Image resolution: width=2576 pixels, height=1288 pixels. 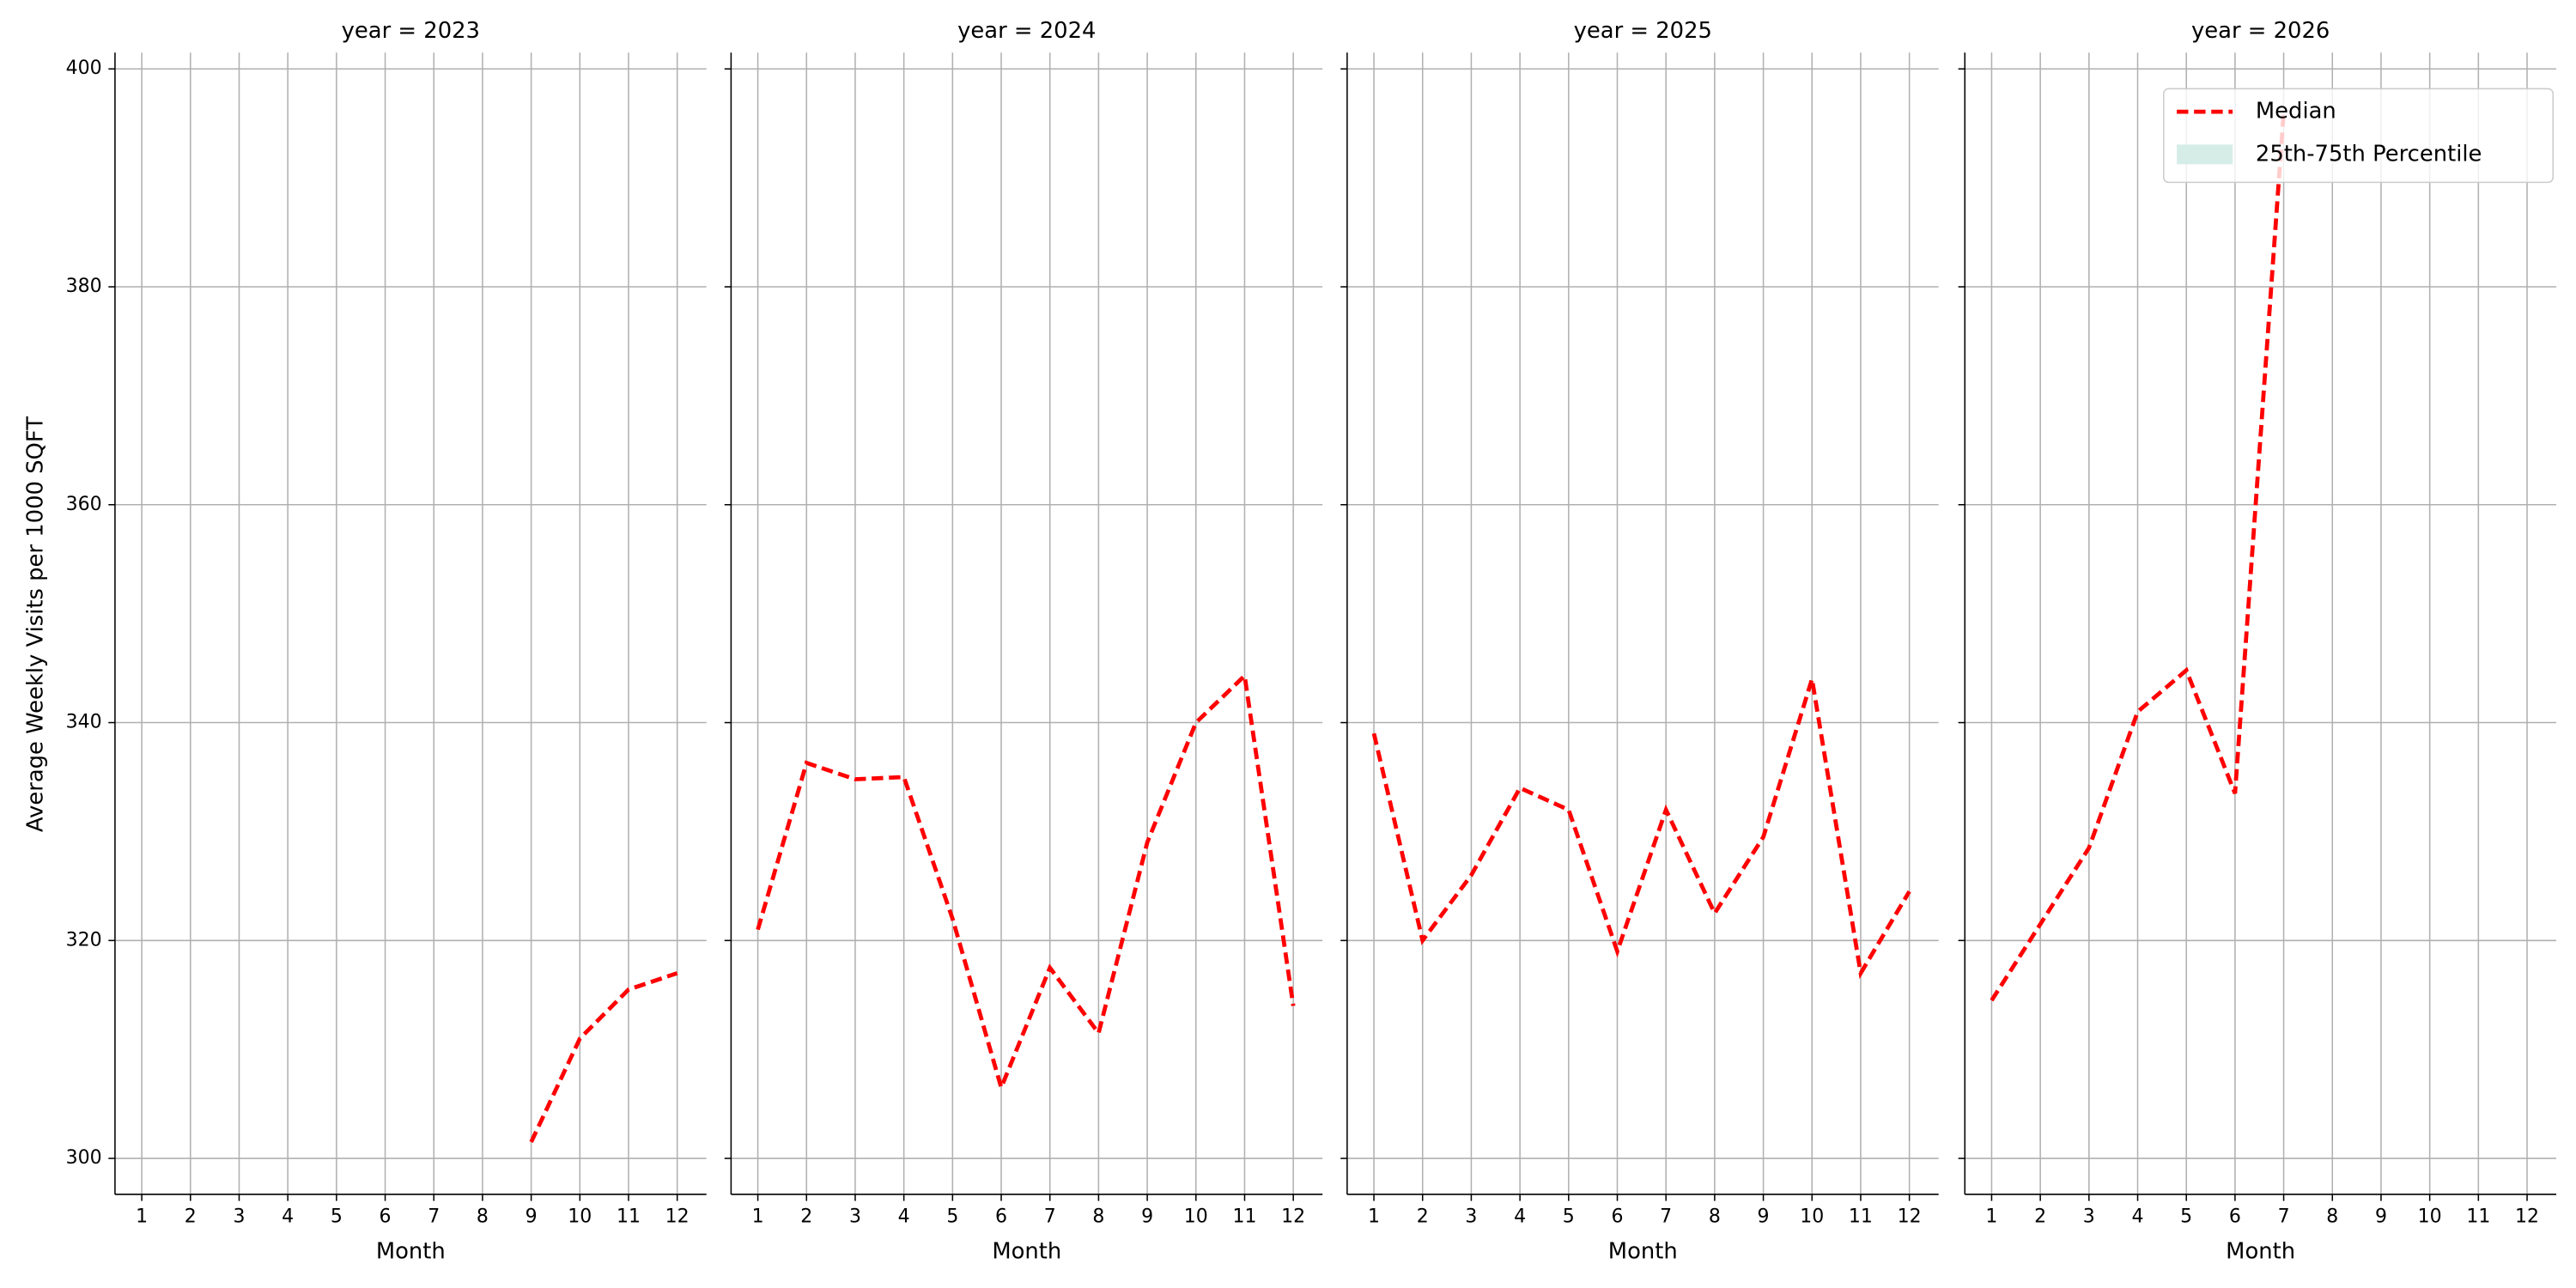 What do you see at coordinates (2369, 154) in the screenshot?
I see `legend-label: 25th-75th Percentile` at bounding box center [2369, 154].